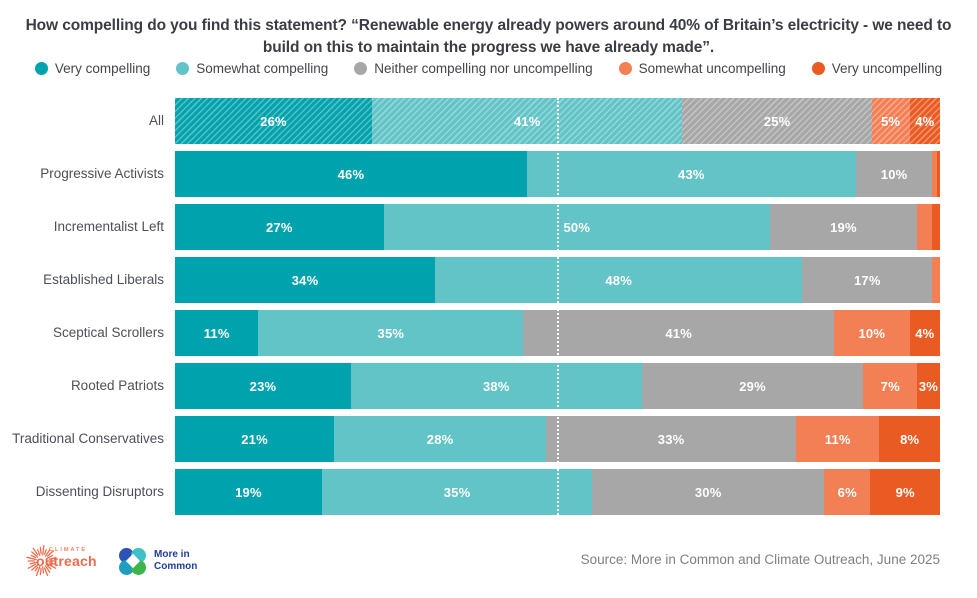 The height and width of the screenshot is (598, 977). I want to click on segment-value-label: 34%, so click(305, 280).